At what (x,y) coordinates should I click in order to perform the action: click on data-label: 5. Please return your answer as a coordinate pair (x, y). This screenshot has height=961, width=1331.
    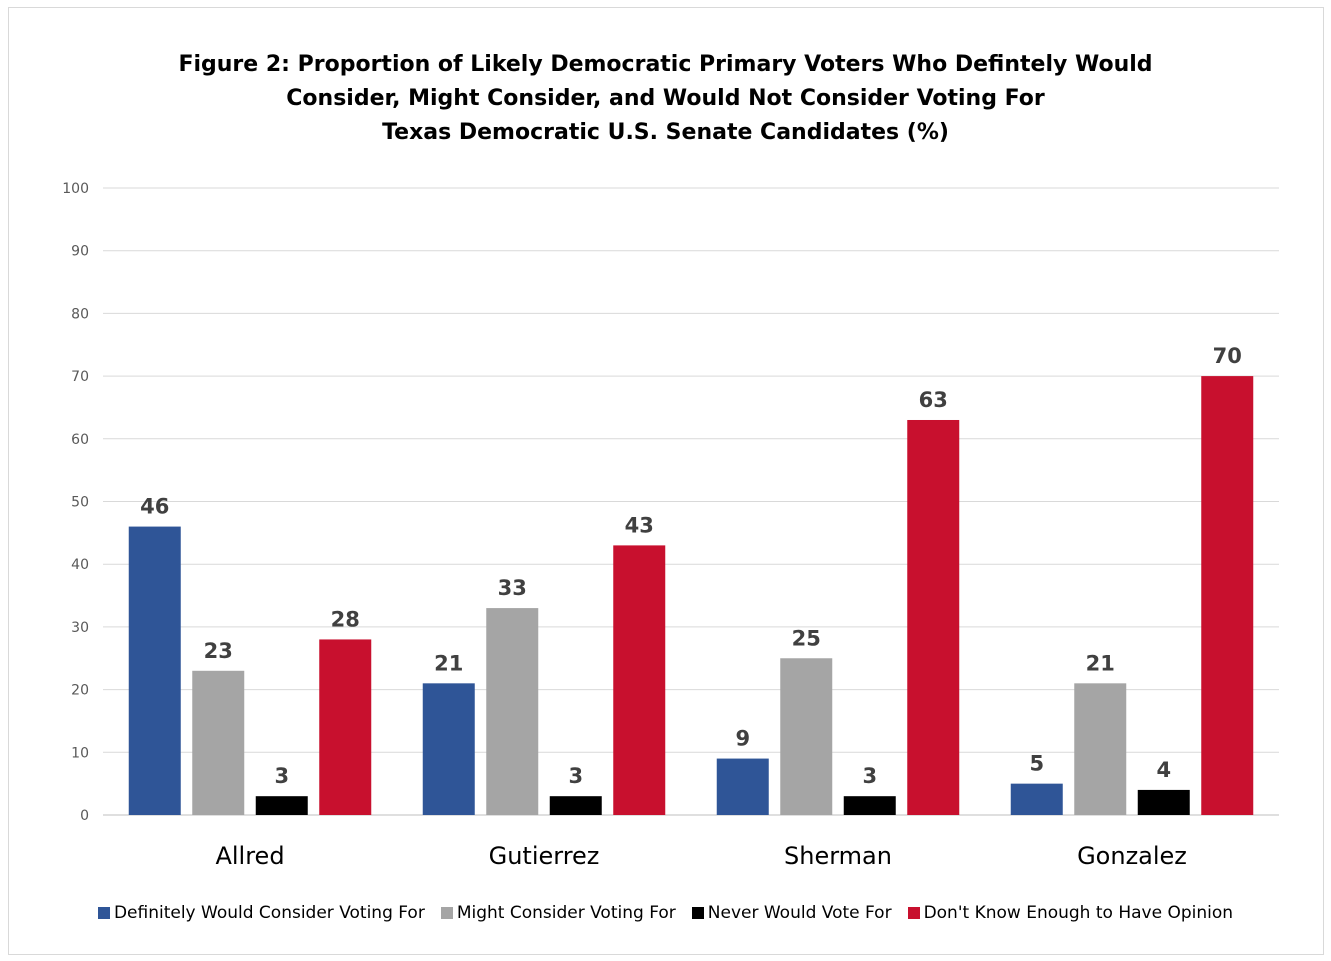
    Looking at the image, I should click on (1036, 764).